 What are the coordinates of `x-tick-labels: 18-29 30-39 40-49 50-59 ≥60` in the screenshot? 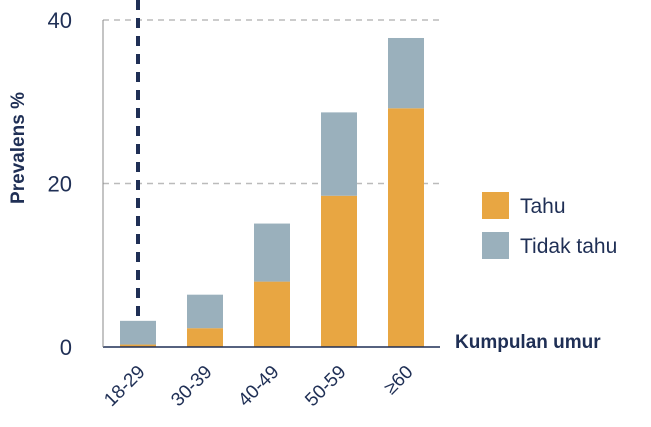 It's located at (258, 386).